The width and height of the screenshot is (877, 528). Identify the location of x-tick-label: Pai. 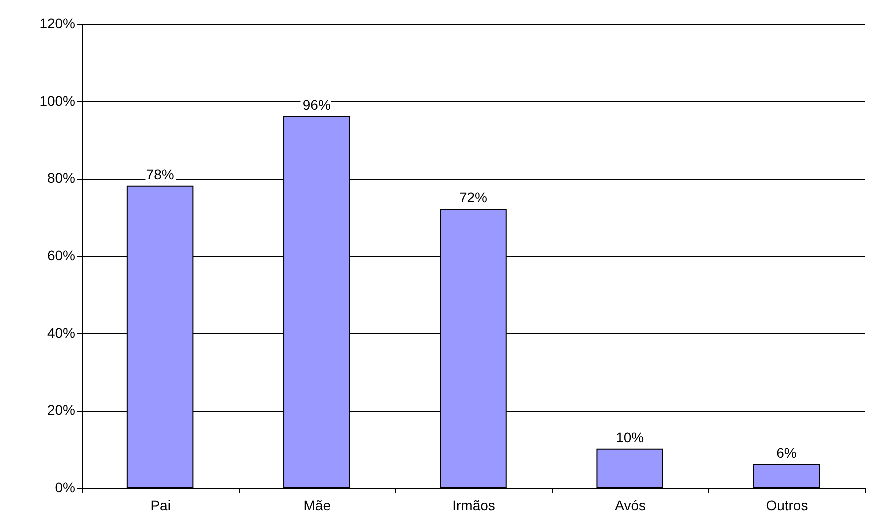
(160, 506).